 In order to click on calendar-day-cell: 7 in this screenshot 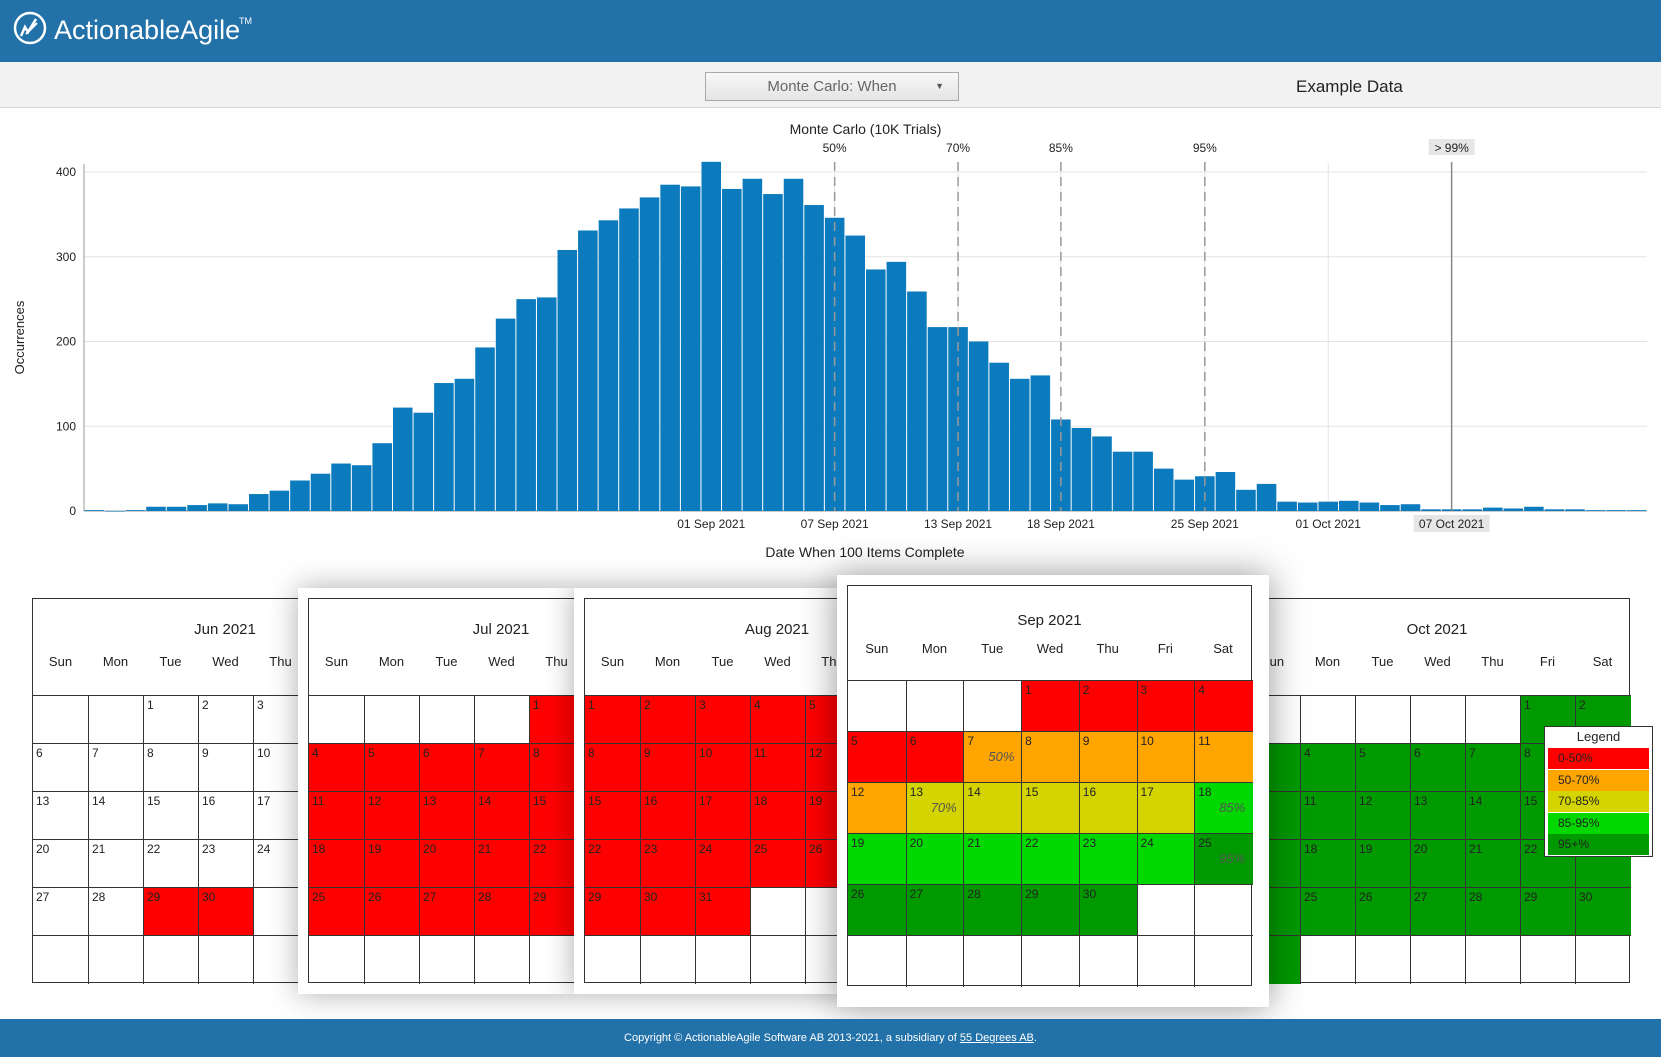, I will do `click(1493, 767)`.